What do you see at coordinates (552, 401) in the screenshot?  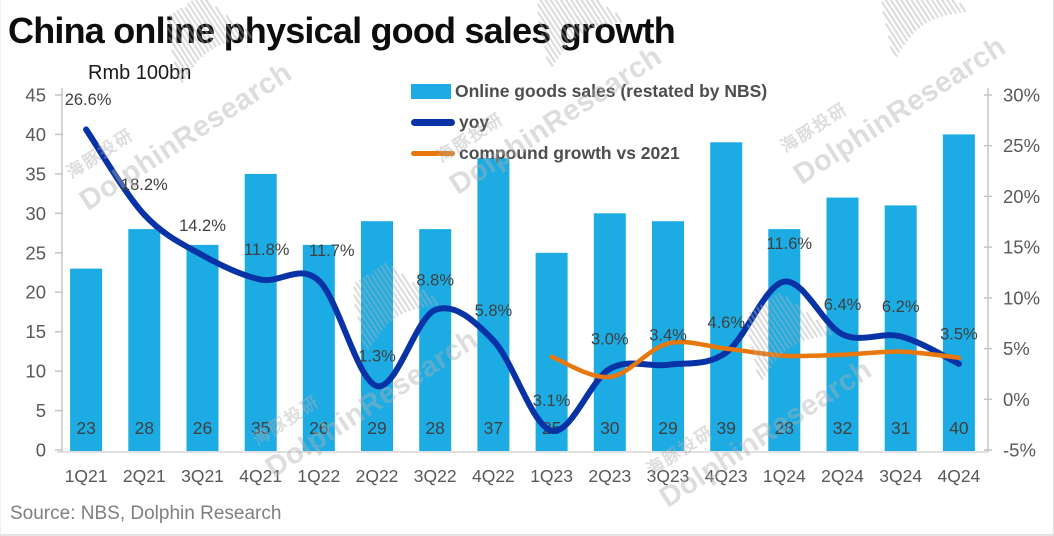 I see `yoy-pct-label: 3.1%` at bounding box center [552, 401].